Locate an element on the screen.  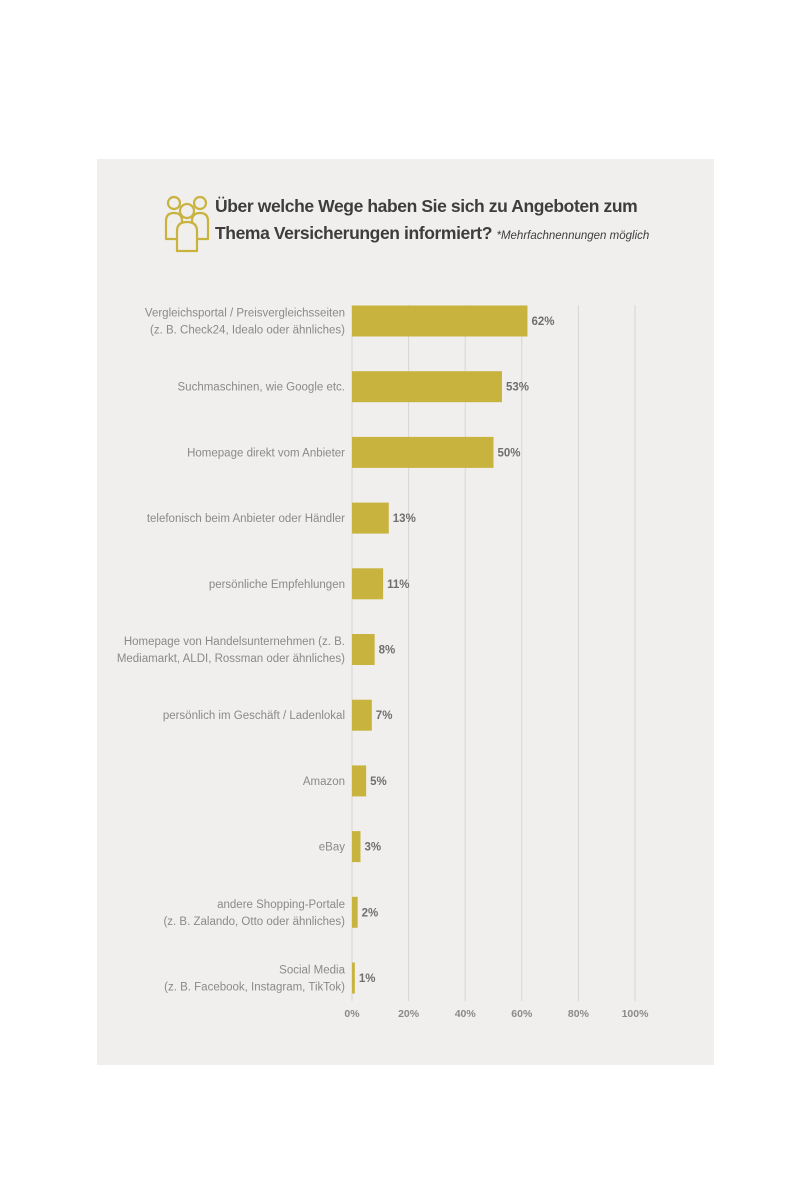
x-tick-label: 60% is located at coordinates (522, 1014).